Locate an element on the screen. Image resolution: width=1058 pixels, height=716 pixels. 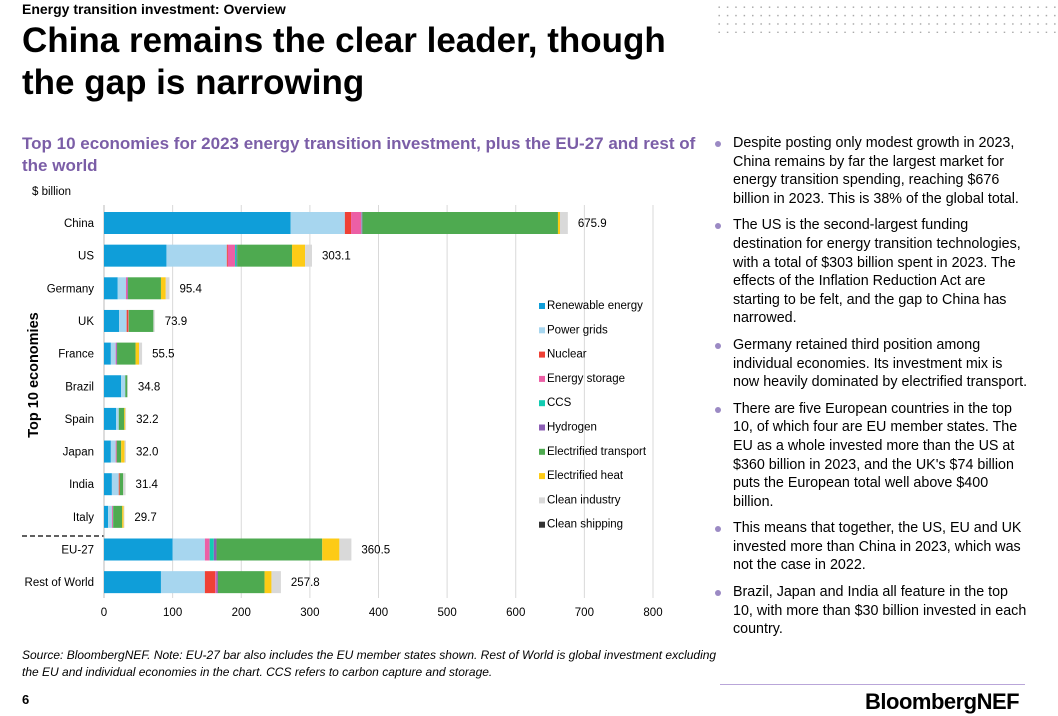
total-label: 360.5 is located at coordinates (375, 551).